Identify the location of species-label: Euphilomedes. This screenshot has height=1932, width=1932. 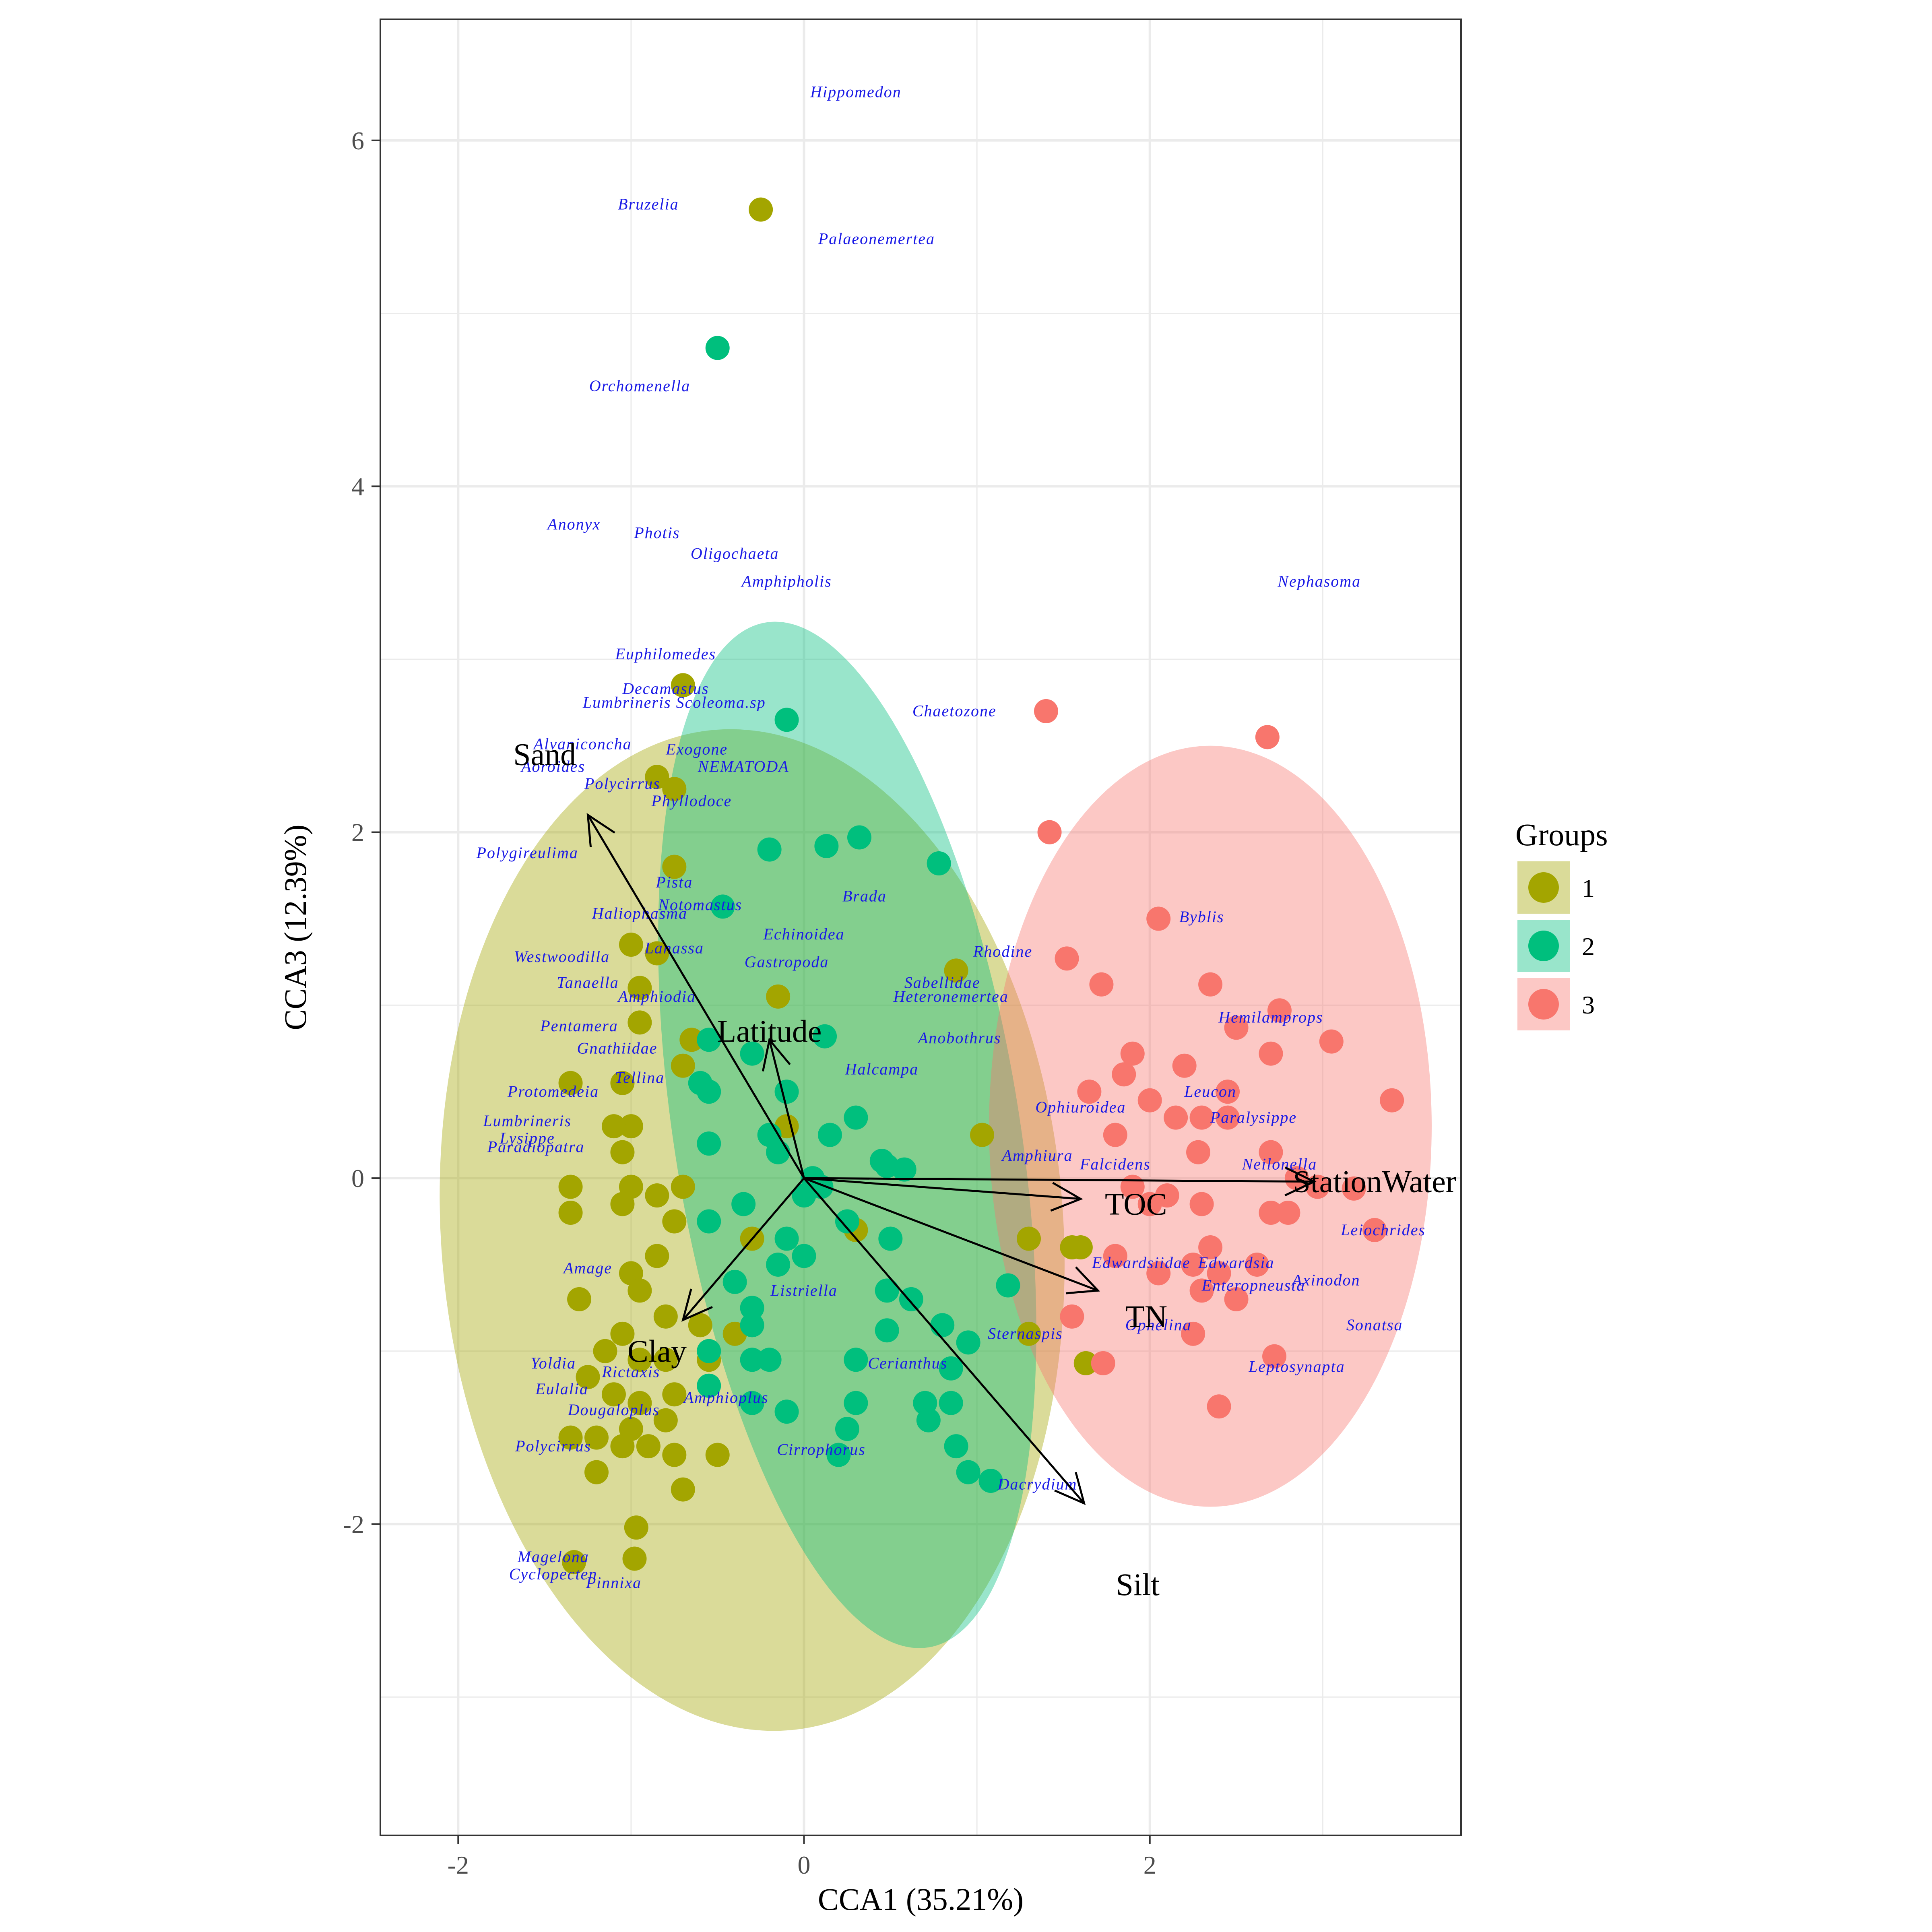
(665, 654).